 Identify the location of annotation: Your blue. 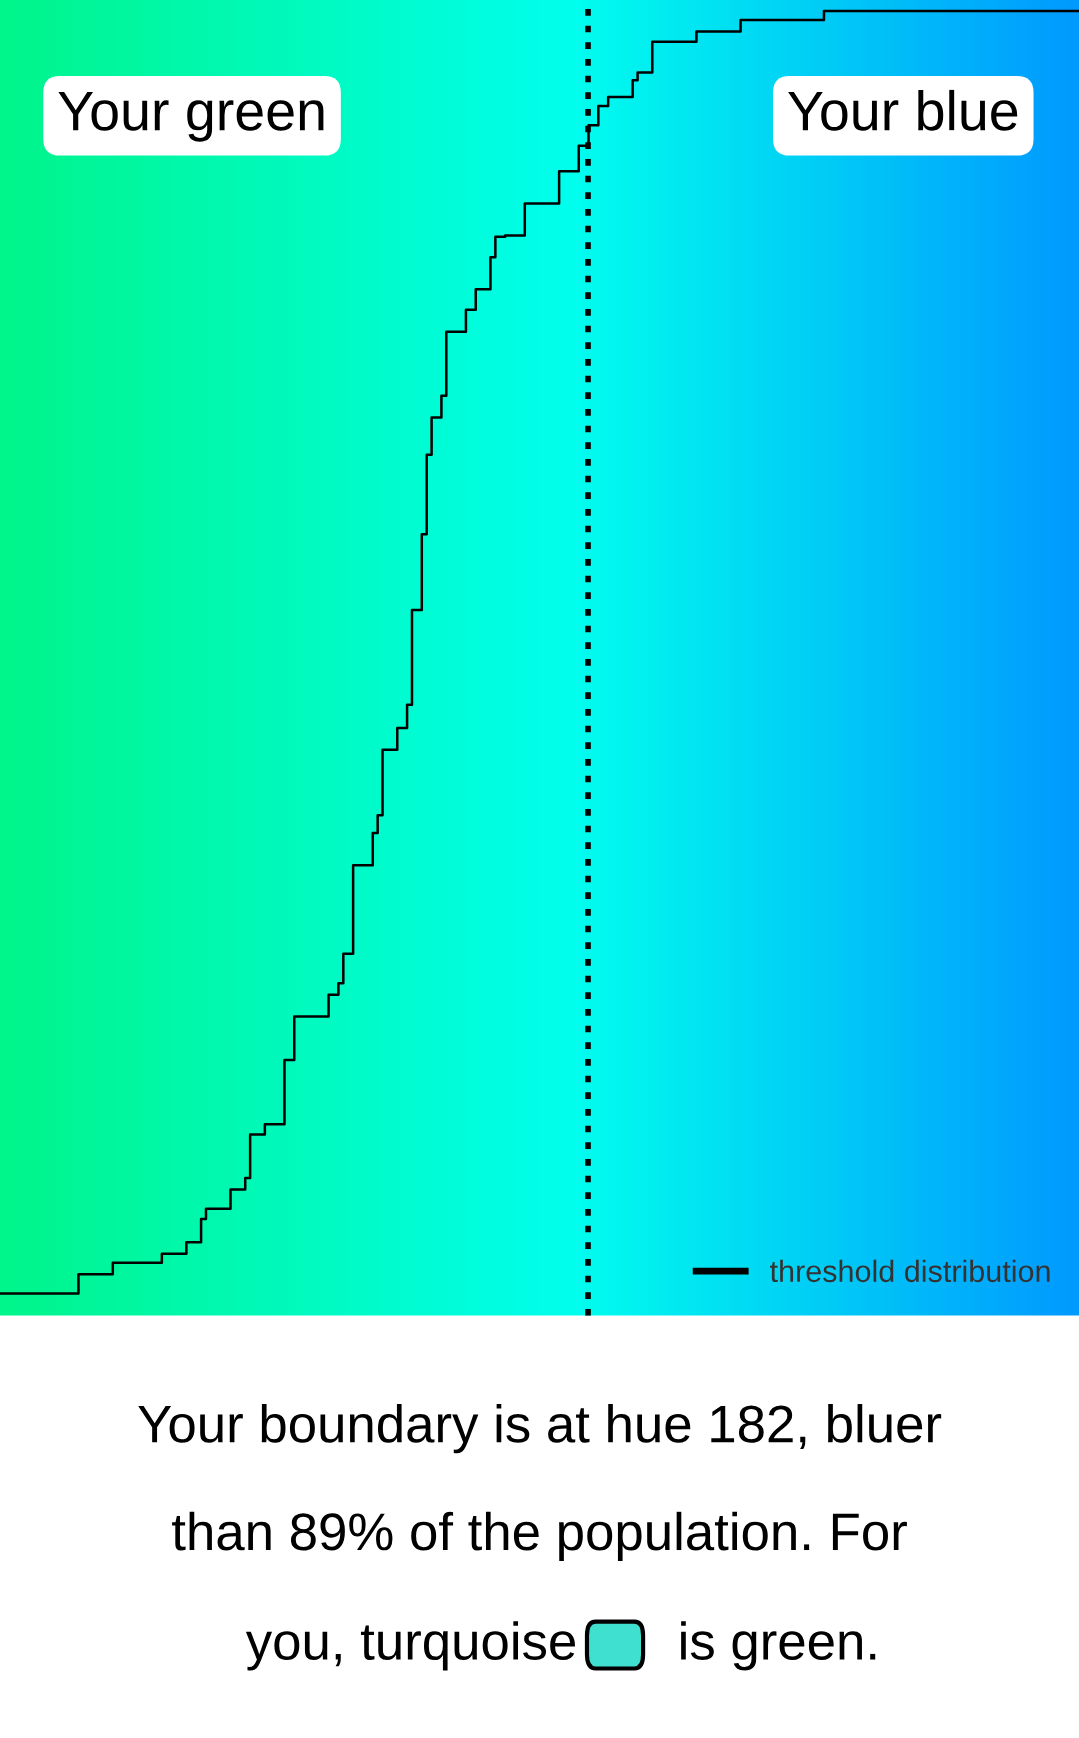
(903, 110).